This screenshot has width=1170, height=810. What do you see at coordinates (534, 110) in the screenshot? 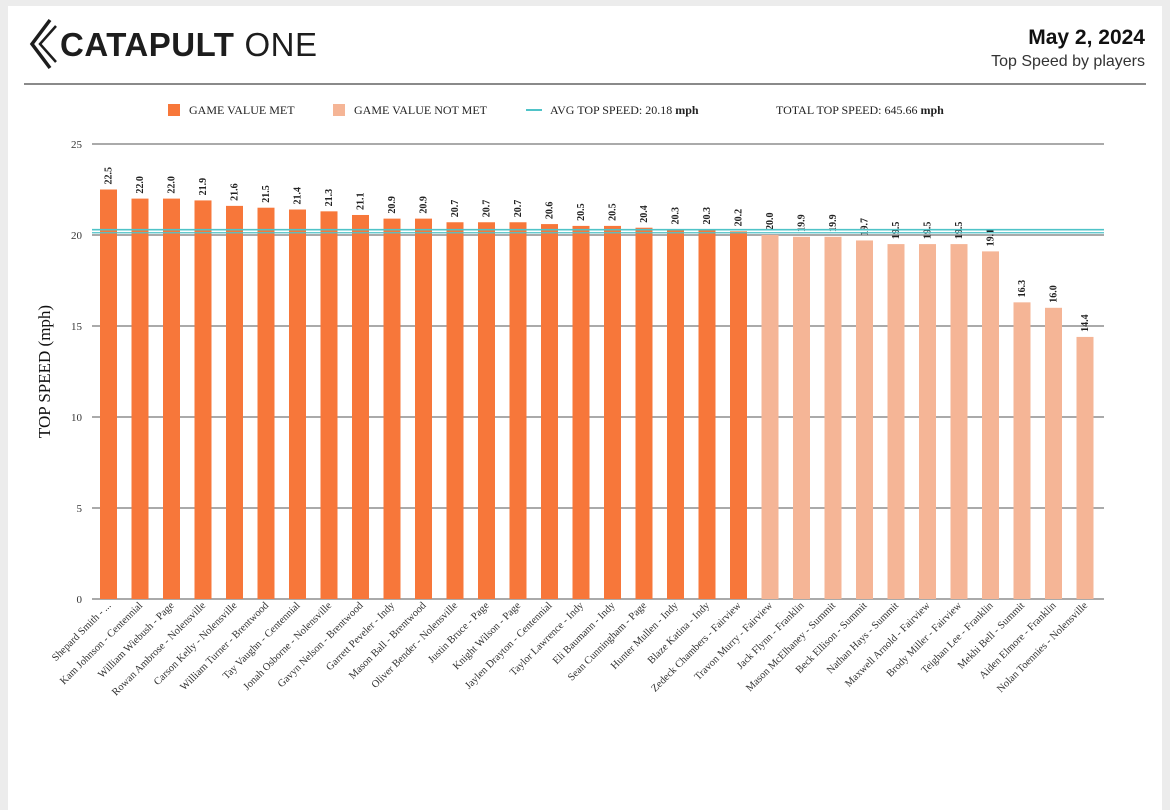
I see `legend-swatch-avg-line` at bounding box center [534, 110].